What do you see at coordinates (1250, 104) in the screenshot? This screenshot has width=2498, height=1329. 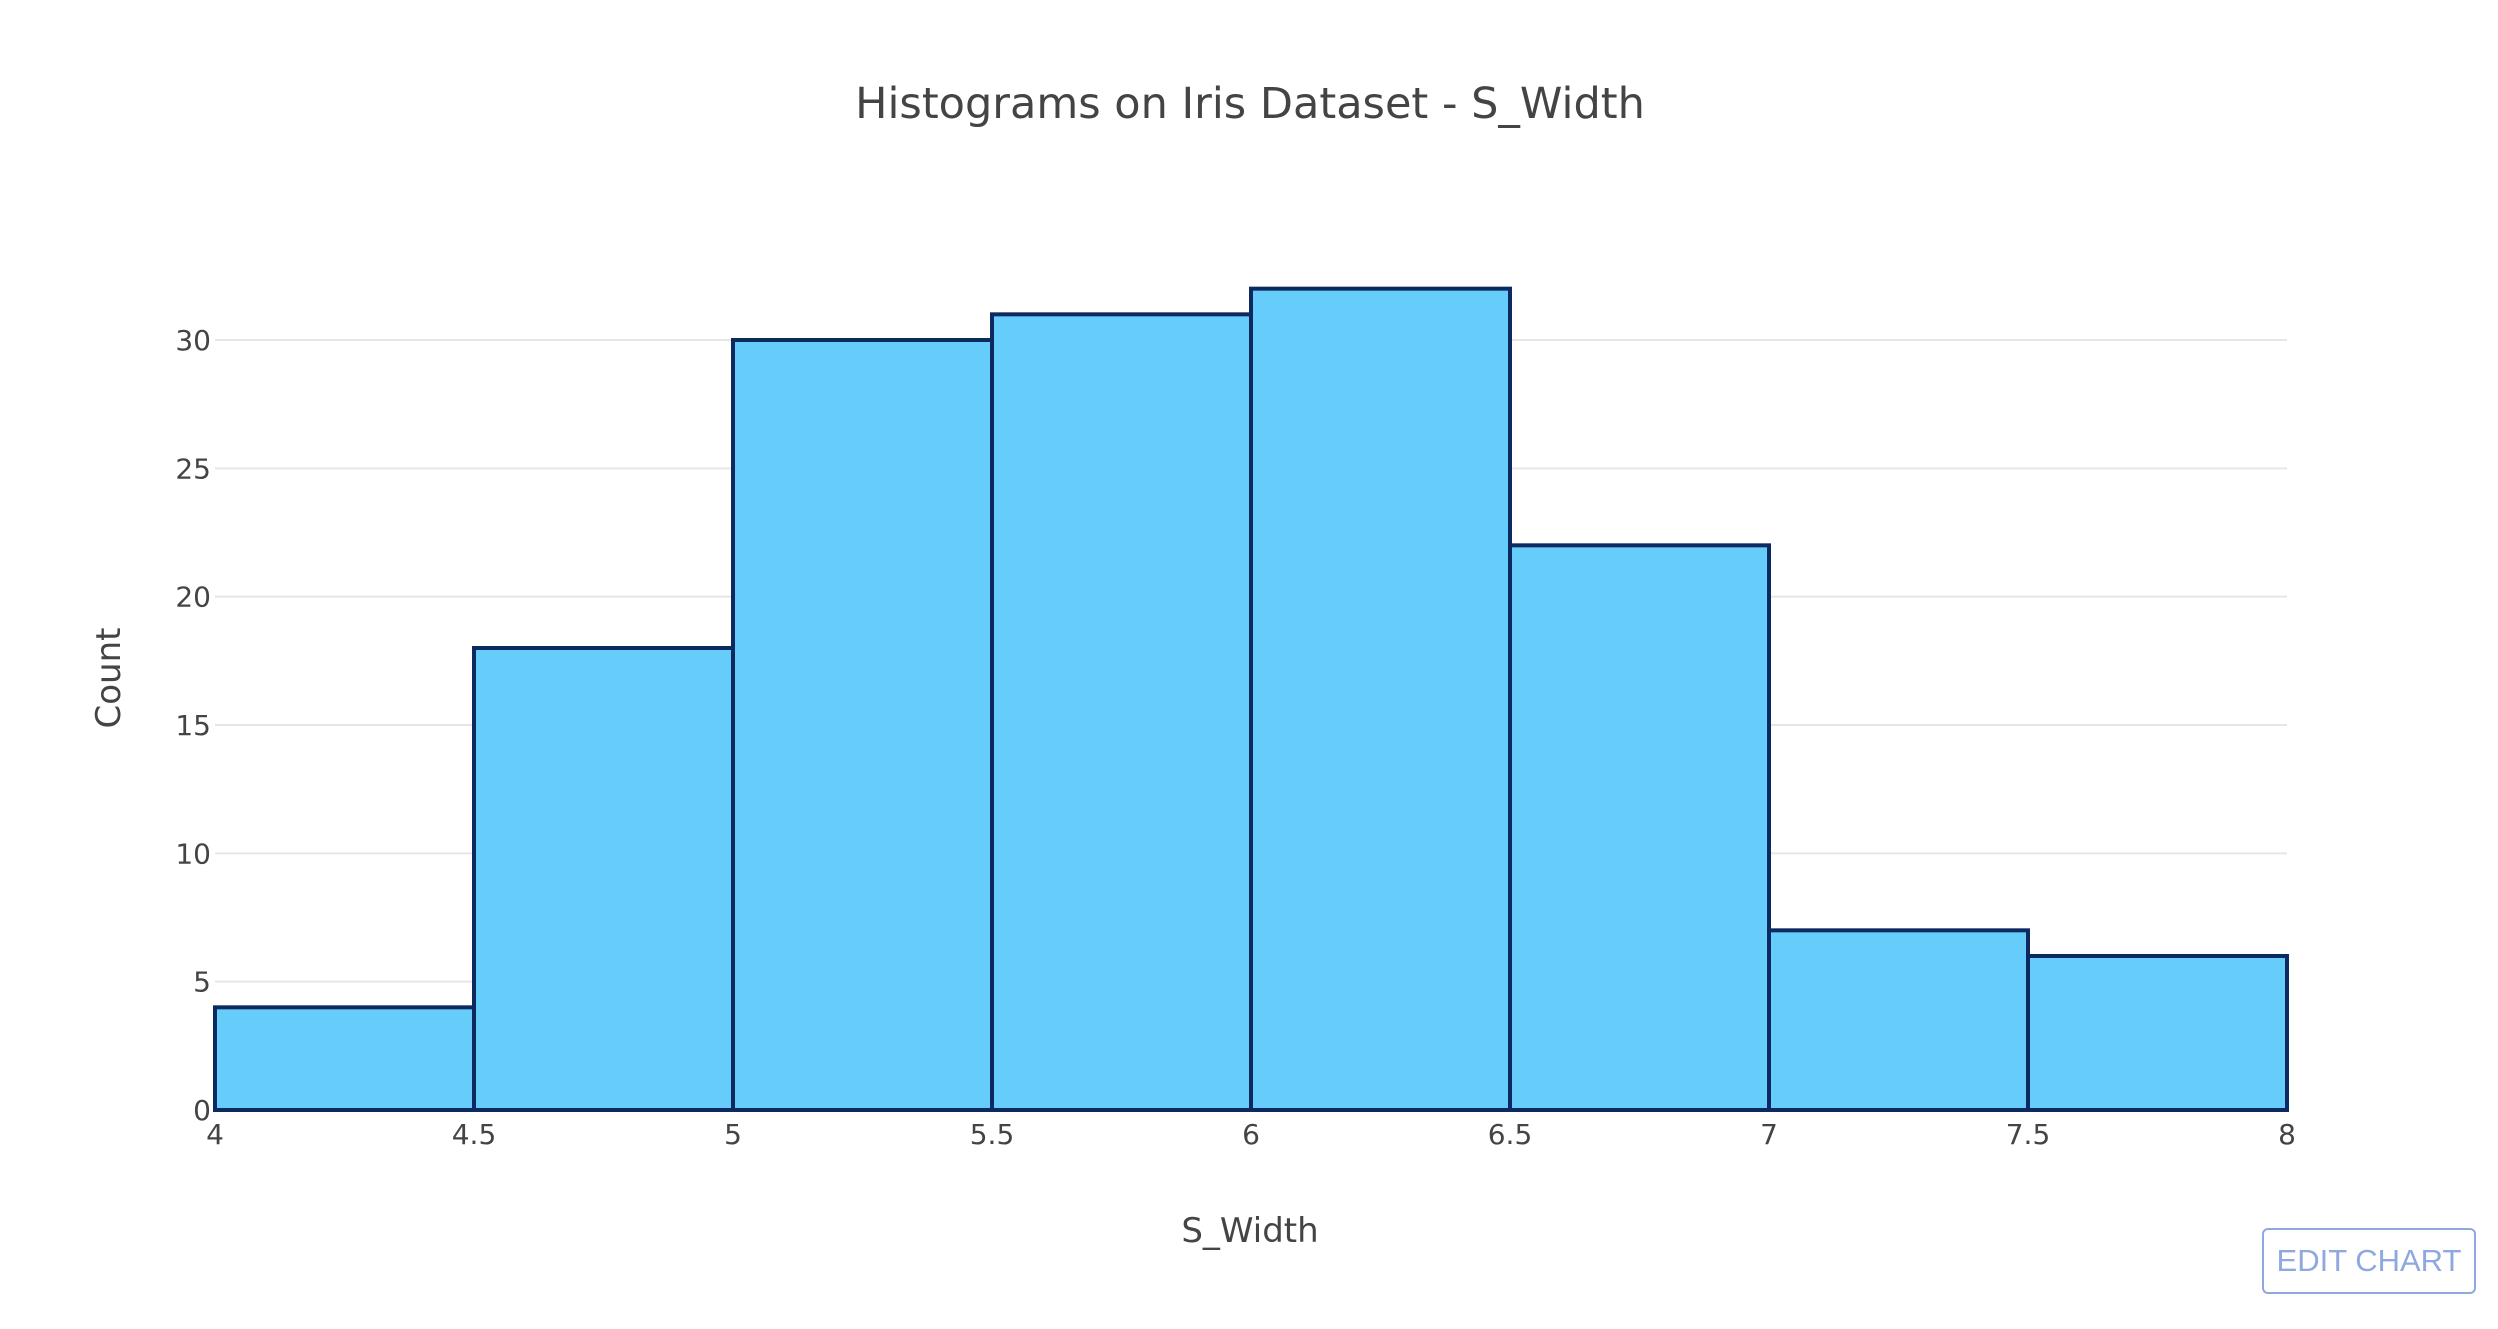 I see `chart-title: Histograms on Iris Dataset - S_Width` at bounding box center [1250, 104].